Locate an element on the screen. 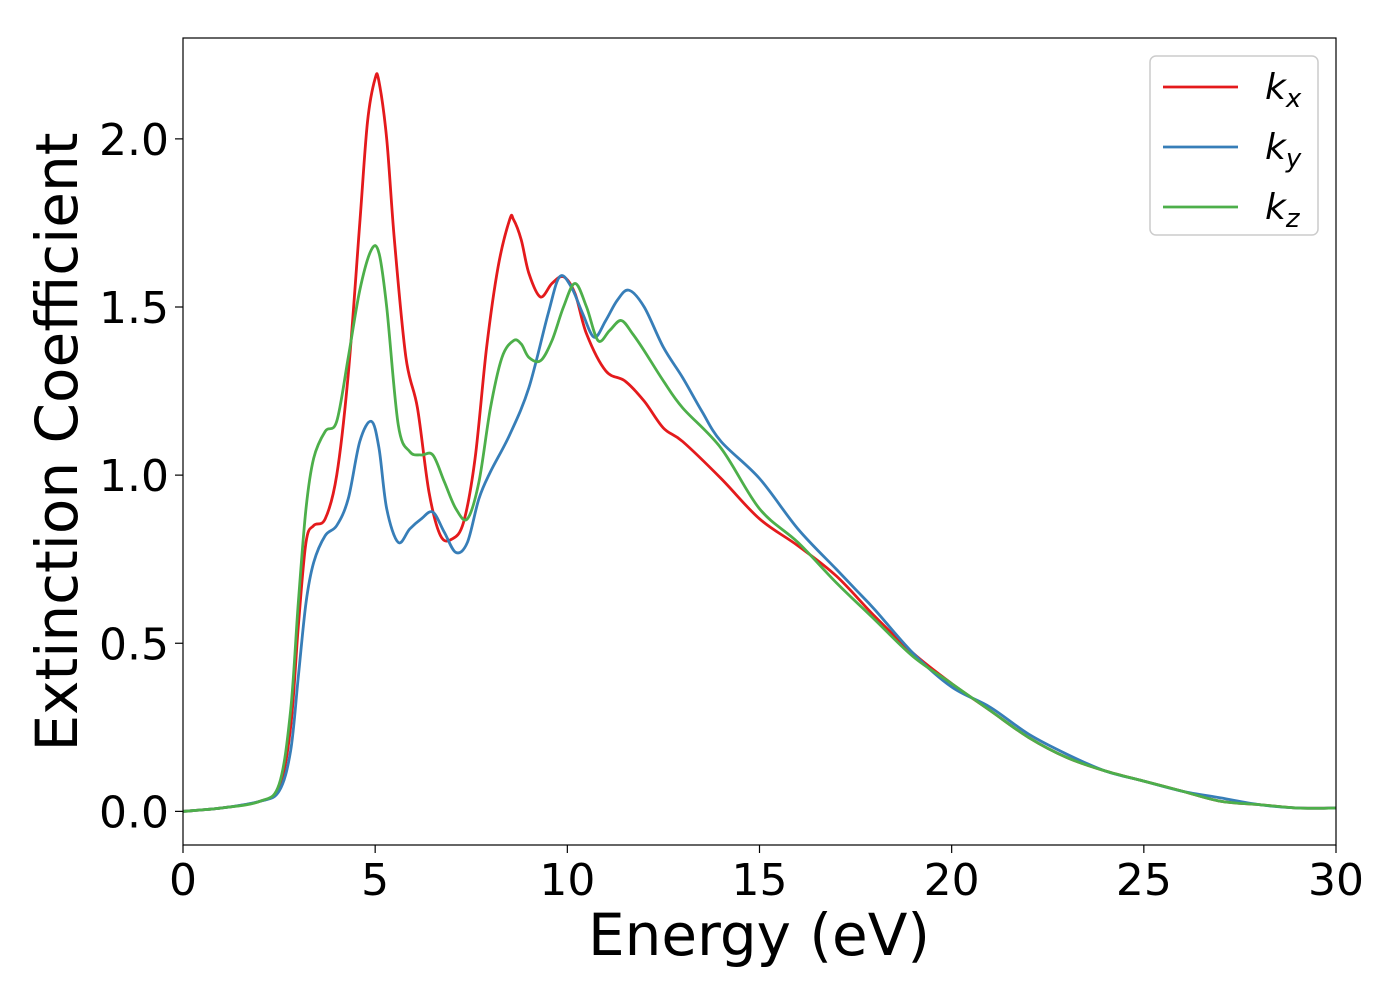 The height and width of the screenshot is (1000, 1400). legend-label-y: ky is located at coordinates (1283, 150).